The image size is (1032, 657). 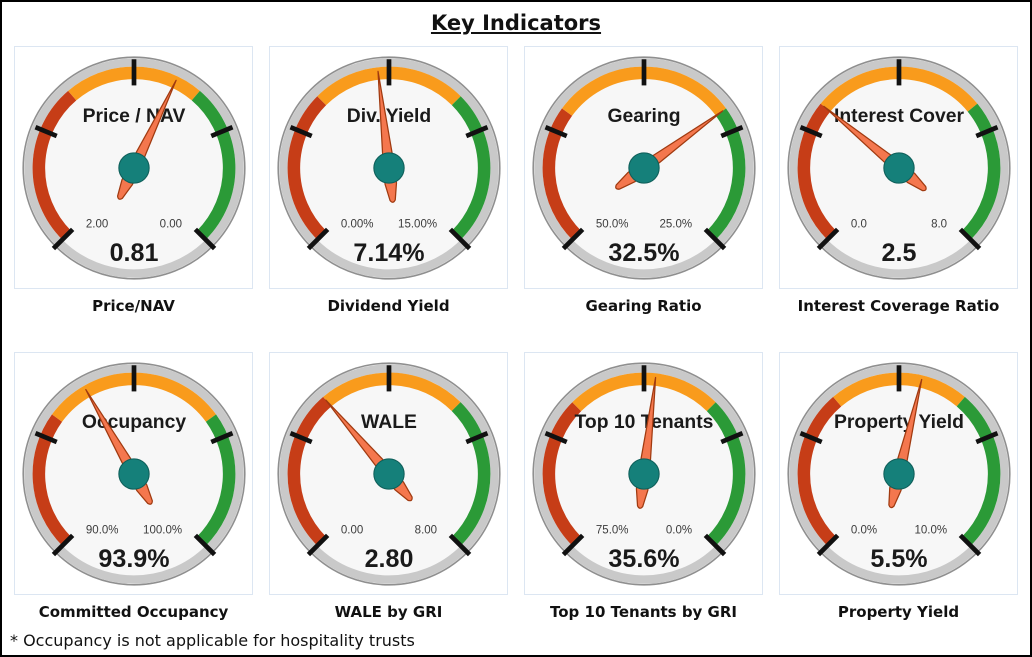 I want to click on gauge-scale-min: 0.0%, so click(x=863, y=530).